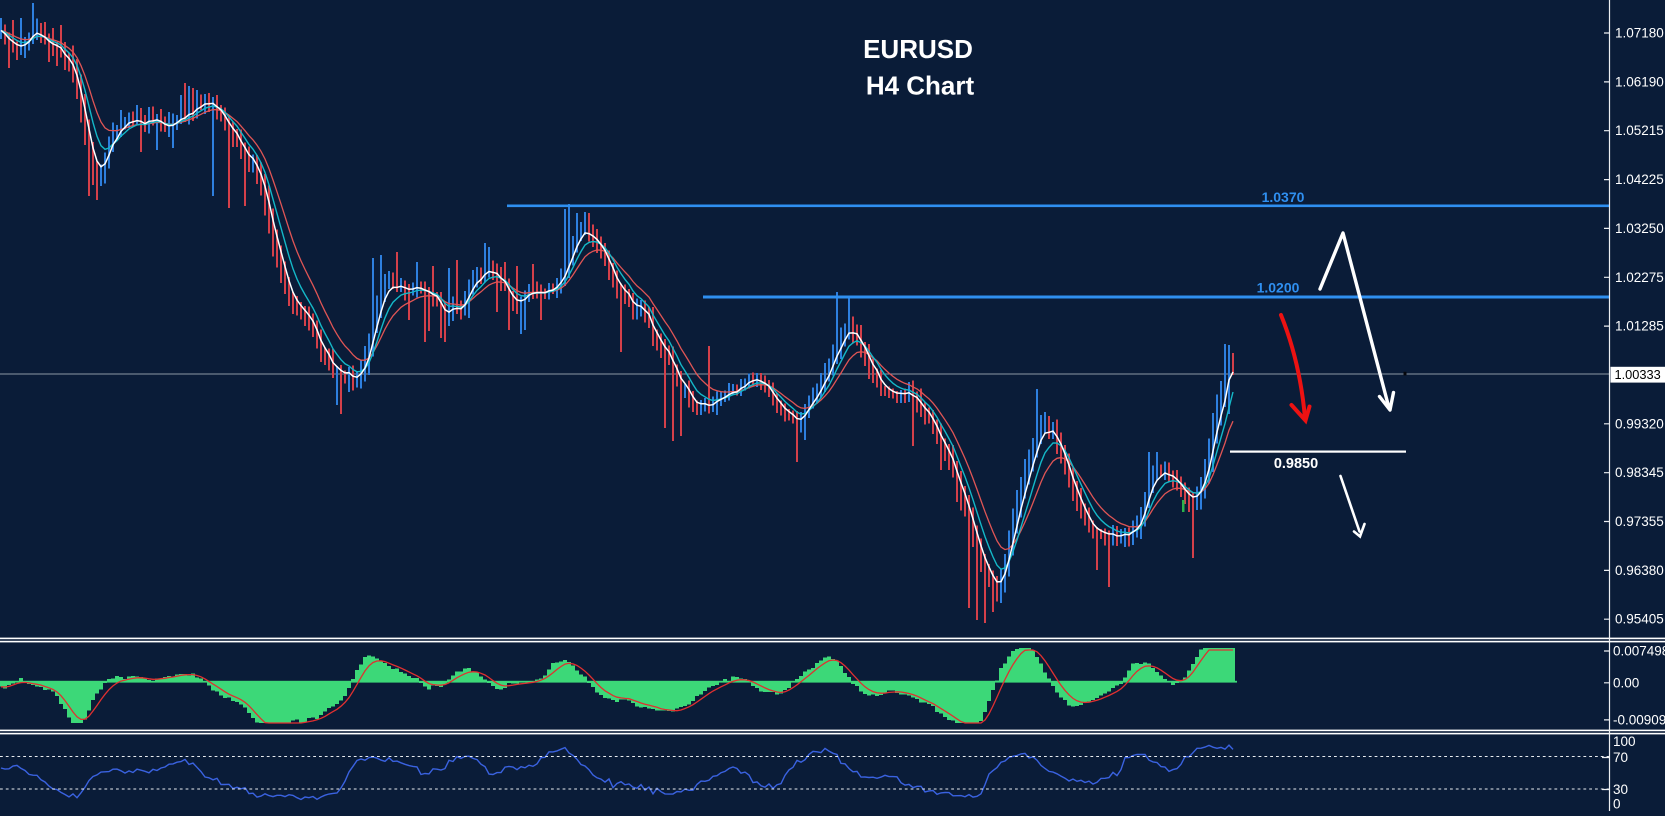 The height and width of the screenshot is (816, 1665). Describe the element at coordinates (1620, 757) in the screenshot. I see `svg-text: 70` at that location.